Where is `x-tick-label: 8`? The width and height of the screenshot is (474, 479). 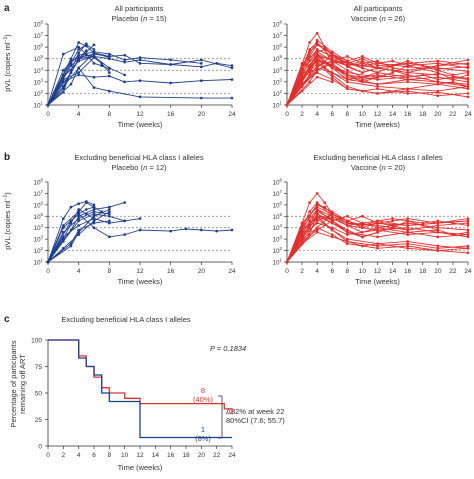 x-tick-label: 8 is located at coordinates (110, 455).